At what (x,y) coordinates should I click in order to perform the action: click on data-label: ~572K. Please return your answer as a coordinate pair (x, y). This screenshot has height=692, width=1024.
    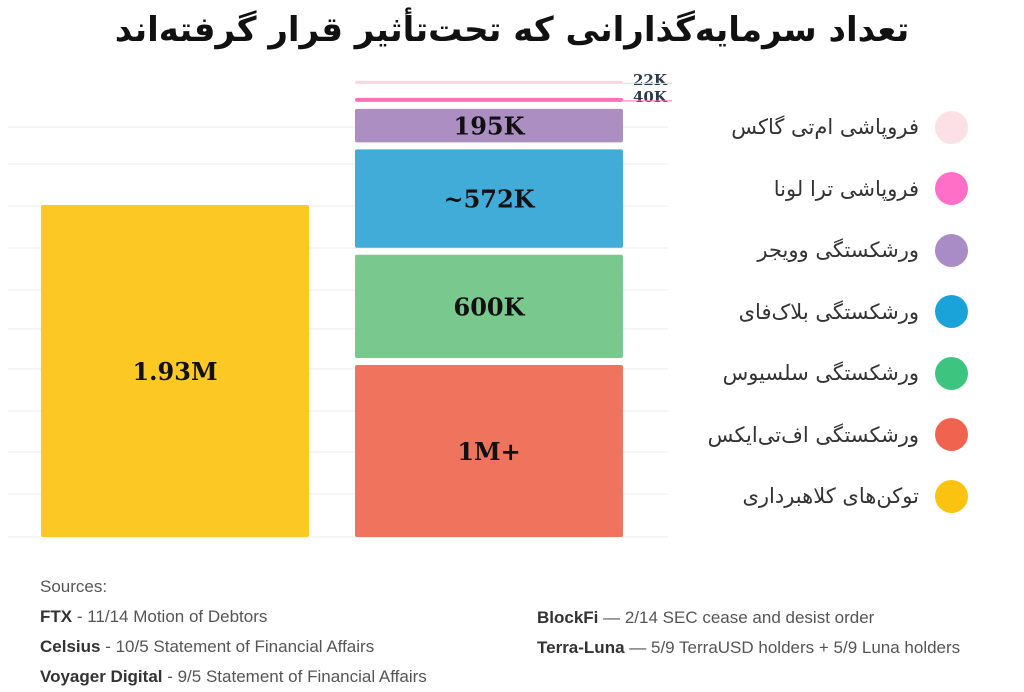
    Looking at the image, I should click on (489, 199).